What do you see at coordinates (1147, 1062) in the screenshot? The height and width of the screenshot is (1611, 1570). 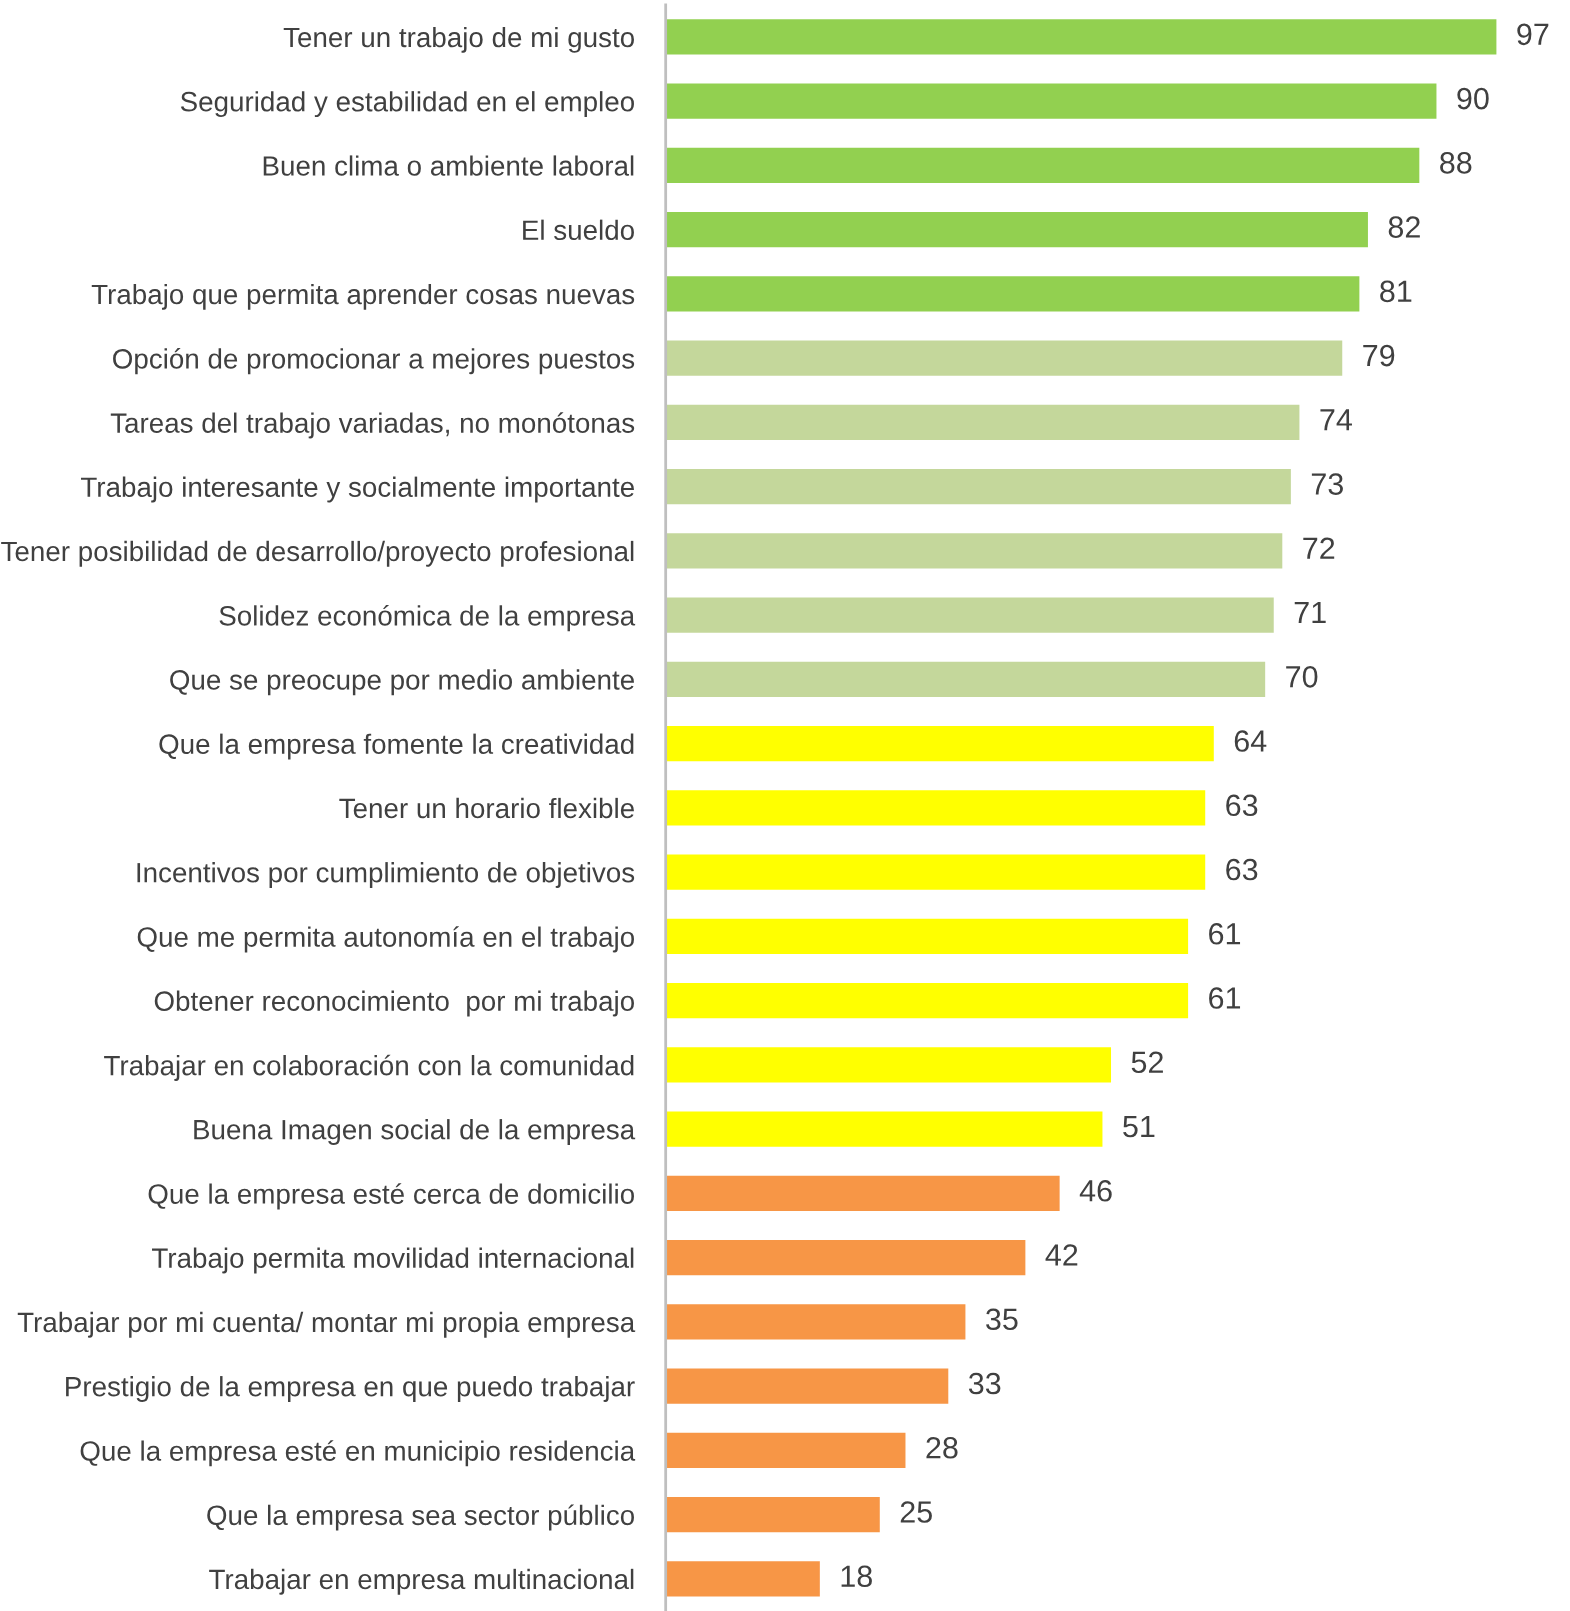 I see `data-label: 52` at bounding box center [1147, 1062].